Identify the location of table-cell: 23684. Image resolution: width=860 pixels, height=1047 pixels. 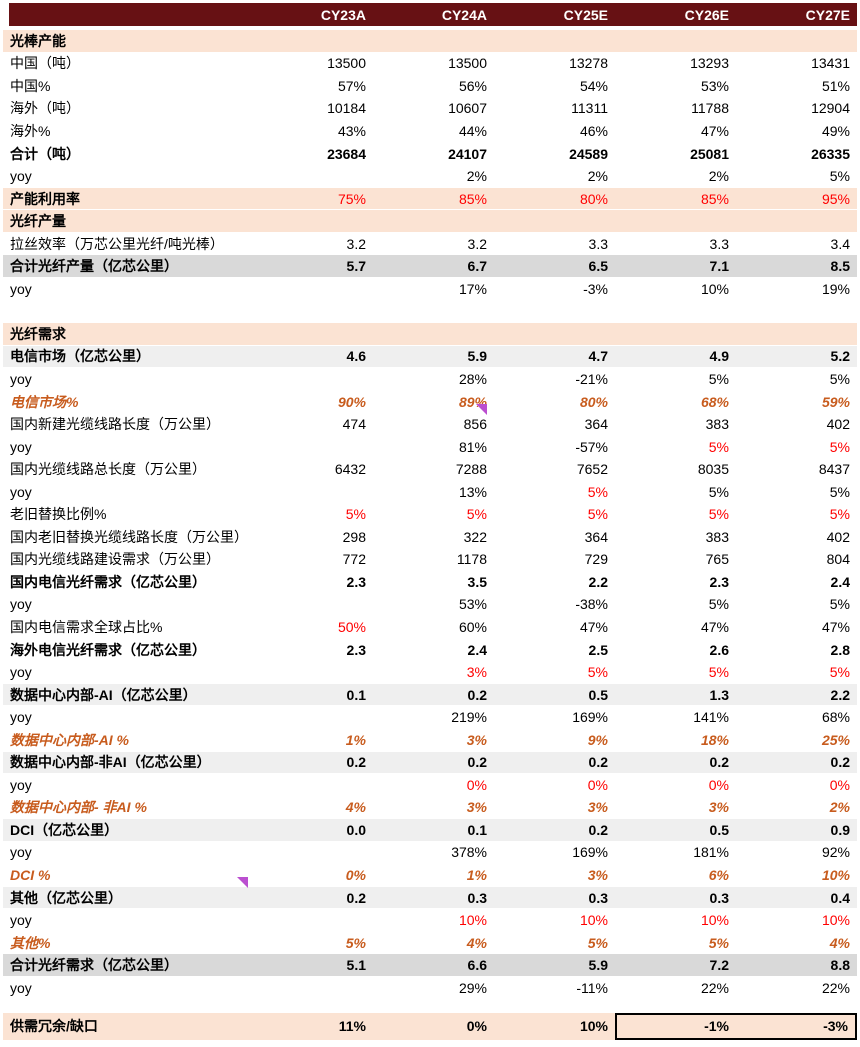
(346, 153).